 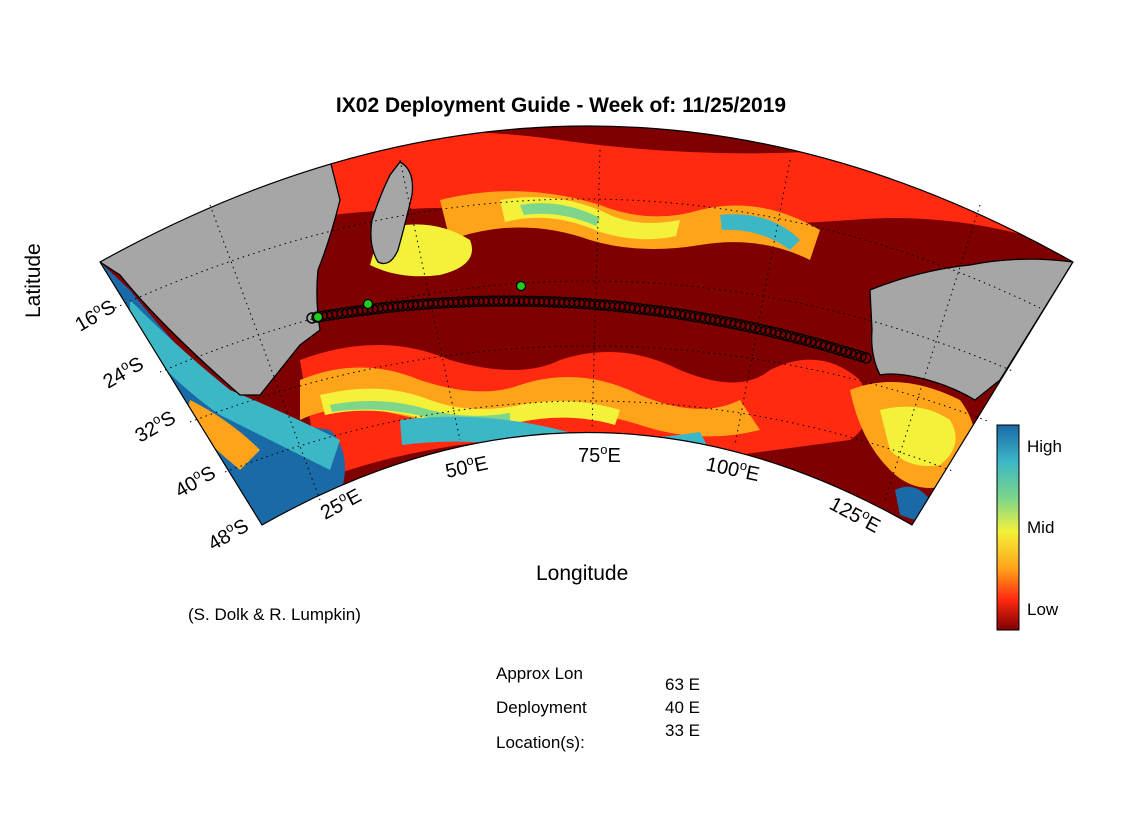 I want to click on info-label-line-2: Deployment, so click(x=541, y=707).